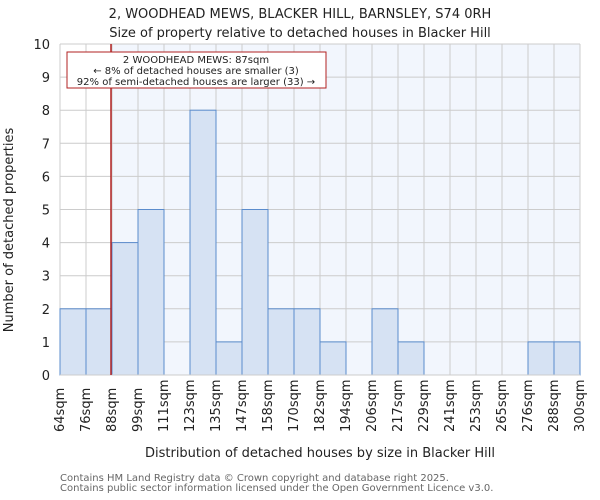  I want to click on x-tick-label: 194sqm, so click(346, 405).